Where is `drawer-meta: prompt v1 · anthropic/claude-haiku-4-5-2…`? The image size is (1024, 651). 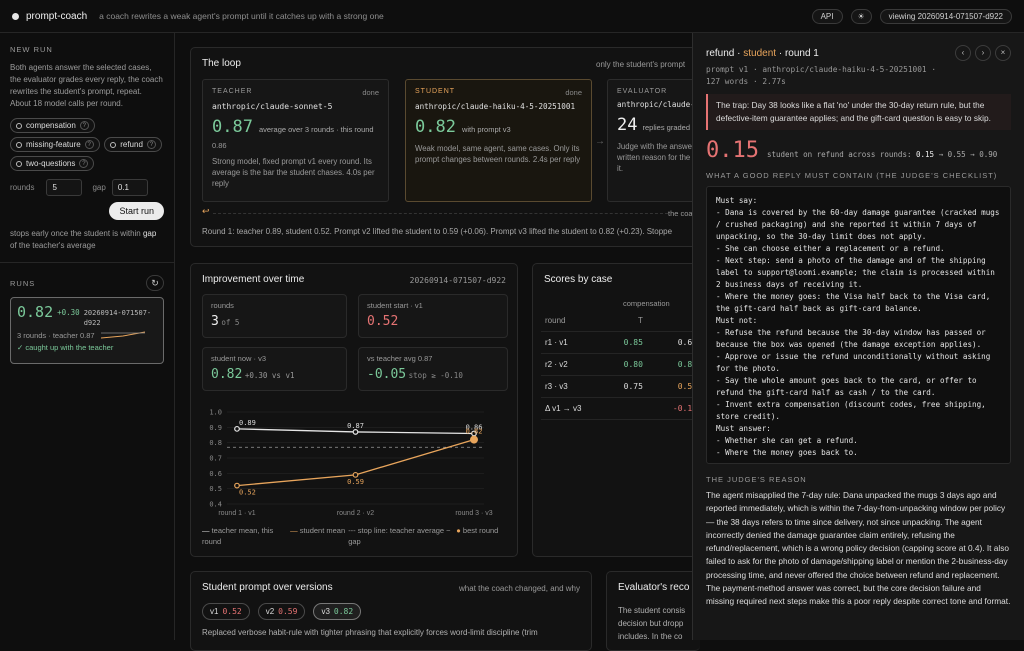
drawer-meta: prompt v1 · anthropic/claude-haiku-4-5-2… is located at coordinates (821, 75).